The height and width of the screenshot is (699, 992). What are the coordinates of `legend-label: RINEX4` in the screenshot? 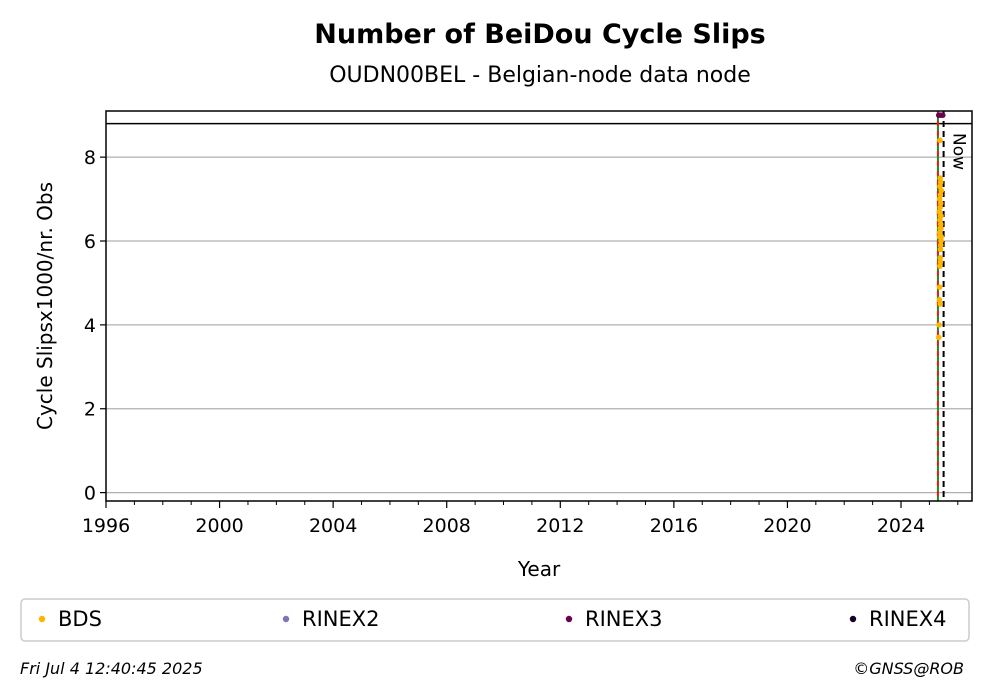 It's located at (908, 619).